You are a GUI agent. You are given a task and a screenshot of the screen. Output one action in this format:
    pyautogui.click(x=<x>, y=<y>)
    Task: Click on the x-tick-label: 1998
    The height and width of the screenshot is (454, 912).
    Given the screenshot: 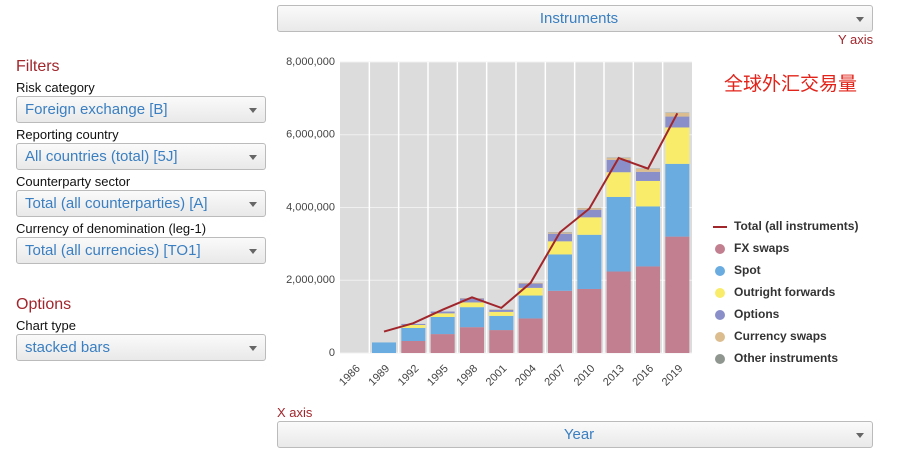 What is the action you would take?
    pyautogui.click(x=467, y=376)
    